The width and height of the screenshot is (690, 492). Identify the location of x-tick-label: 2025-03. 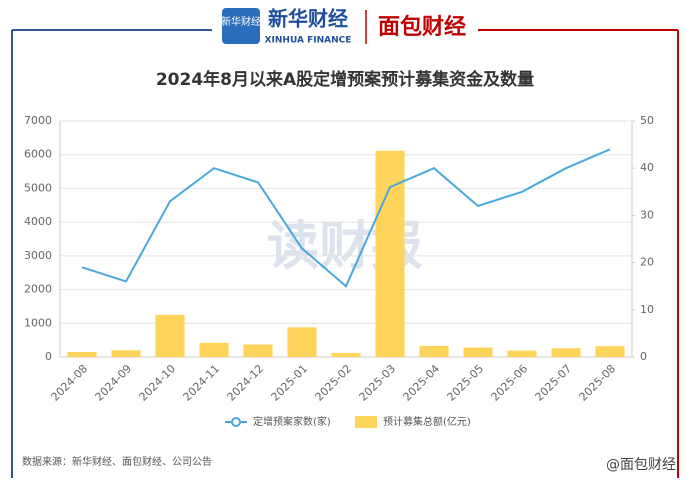
(378, 383).